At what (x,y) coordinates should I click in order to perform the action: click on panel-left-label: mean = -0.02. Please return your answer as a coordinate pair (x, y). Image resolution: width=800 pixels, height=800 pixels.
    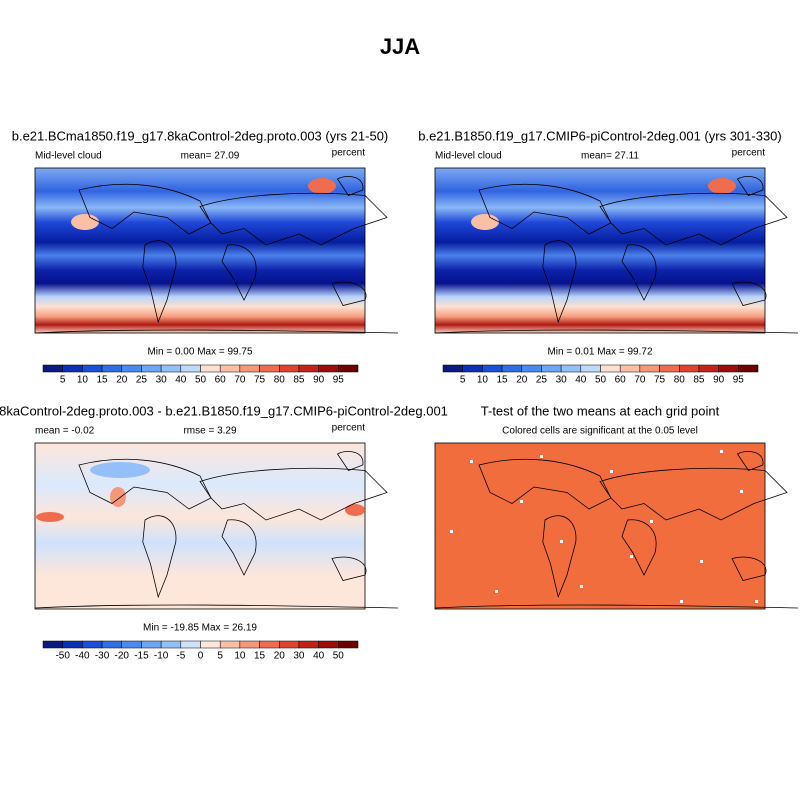
    Looking at the image, I should click on (65, 431).